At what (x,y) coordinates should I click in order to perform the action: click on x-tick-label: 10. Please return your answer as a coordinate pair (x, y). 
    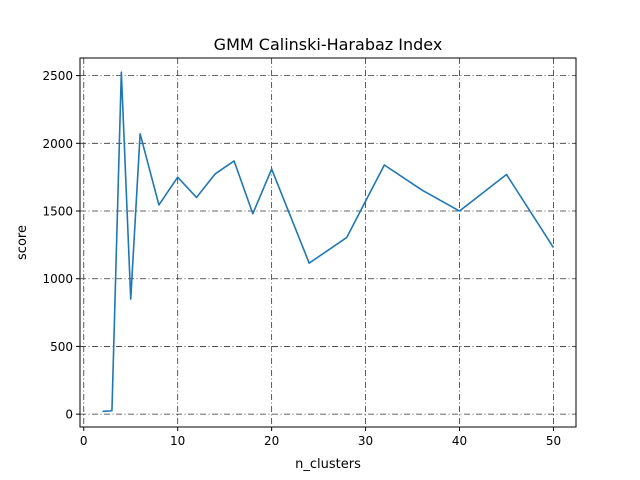
    Looking at the image, I should click on (177, 441).